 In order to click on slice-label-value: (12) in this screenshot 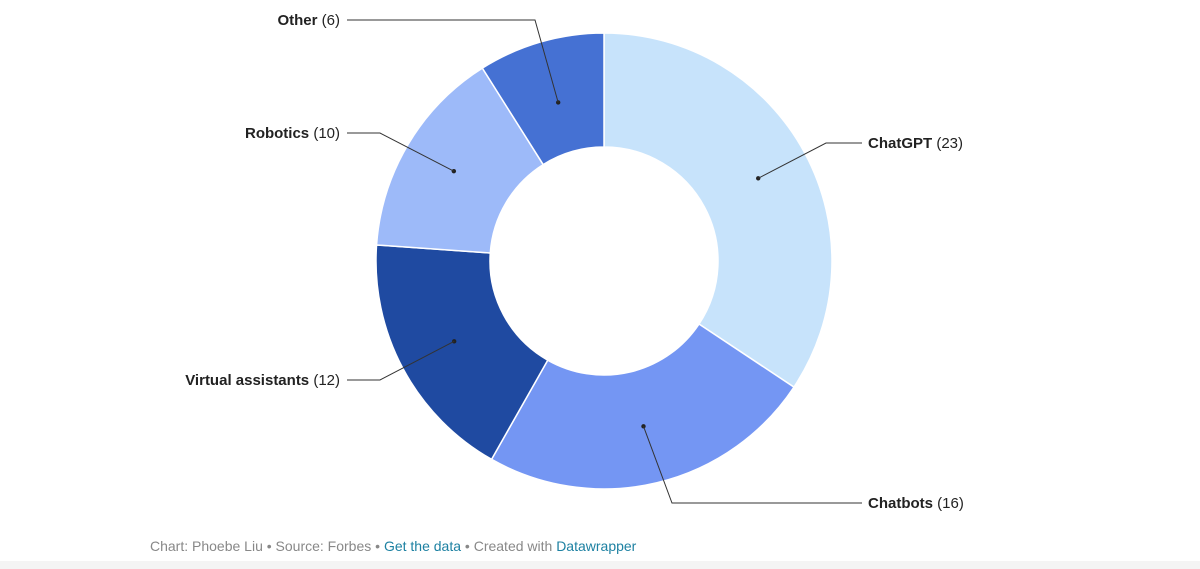, I will do `click(324, 380)`.